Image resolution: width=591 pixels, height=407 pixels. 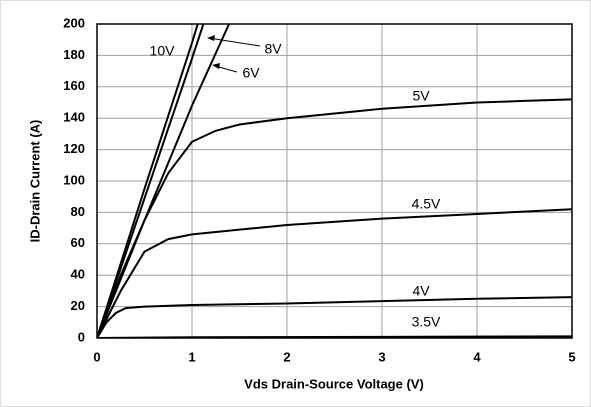 I want to click on y-tick-label: 160, so click(x=74, y=85).